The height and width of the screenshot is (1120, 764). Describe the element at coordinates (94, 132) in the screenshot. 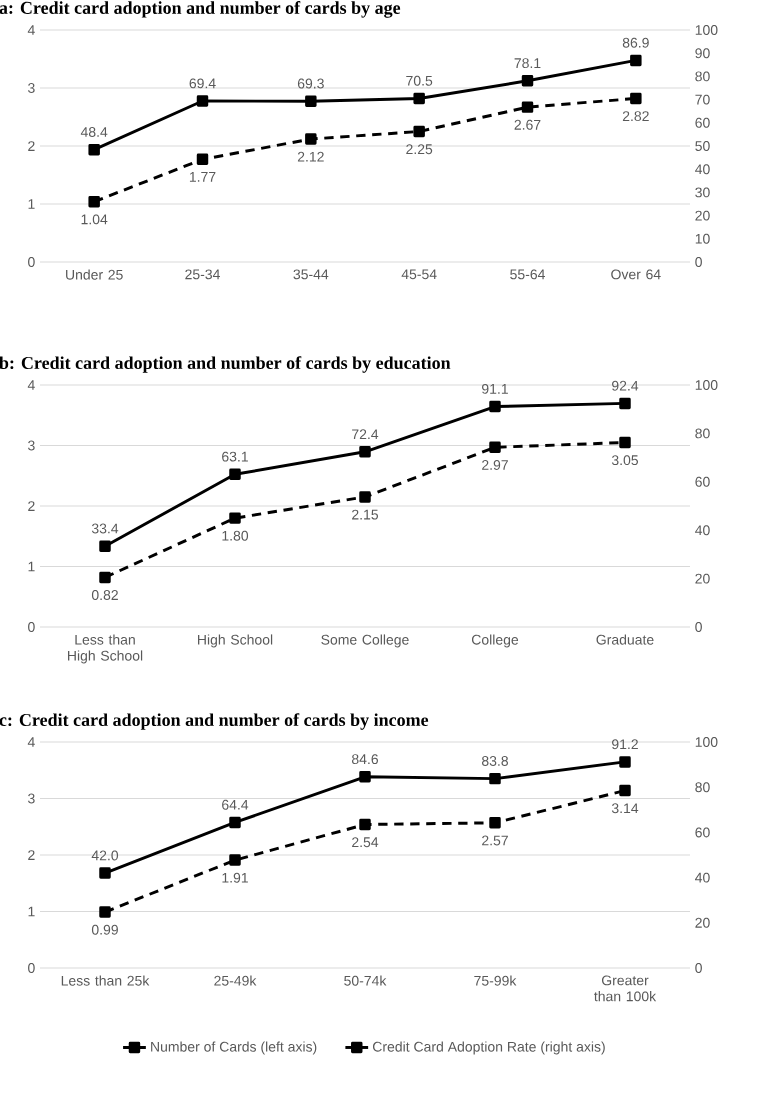

I see `data-label: 48.4` at that location.